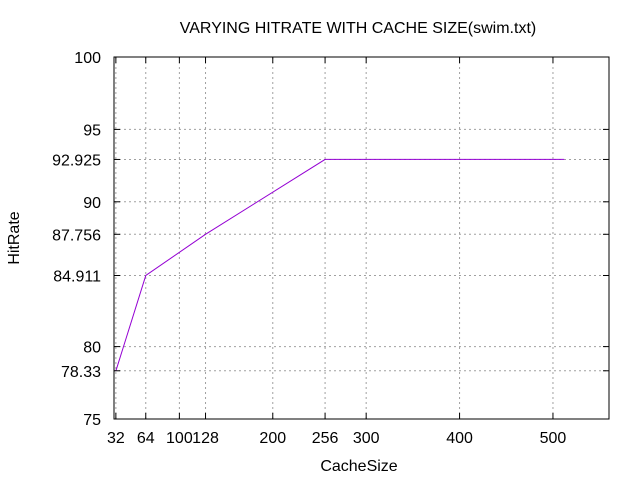 The height and width of the screenshot is (480, 640). Describe the element at coordinates (92, 203) in the screenshot. I see `y-tick-label: 90` at that location.